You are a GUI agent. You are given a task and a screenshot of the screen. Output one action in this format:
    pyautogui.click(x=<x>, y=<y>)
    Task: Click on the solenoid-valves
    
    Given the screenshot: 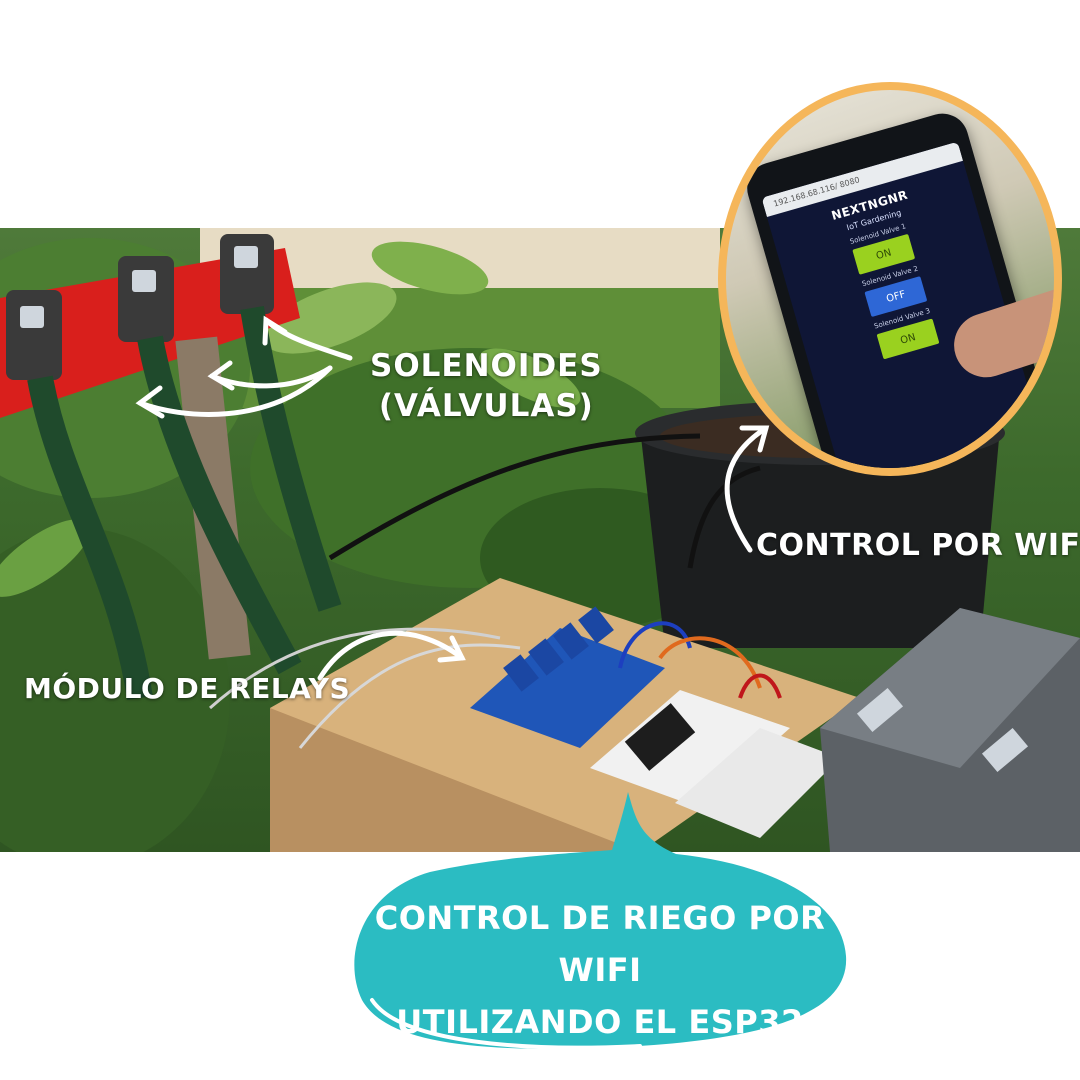 What is the action you would take?
    pyautogui.click(x=140, y=307)
    